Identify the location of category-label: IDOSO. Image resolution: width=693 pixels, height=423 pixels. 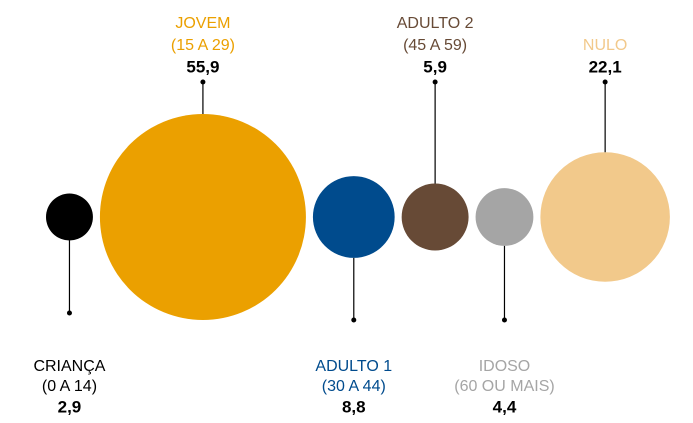
(505, 366).